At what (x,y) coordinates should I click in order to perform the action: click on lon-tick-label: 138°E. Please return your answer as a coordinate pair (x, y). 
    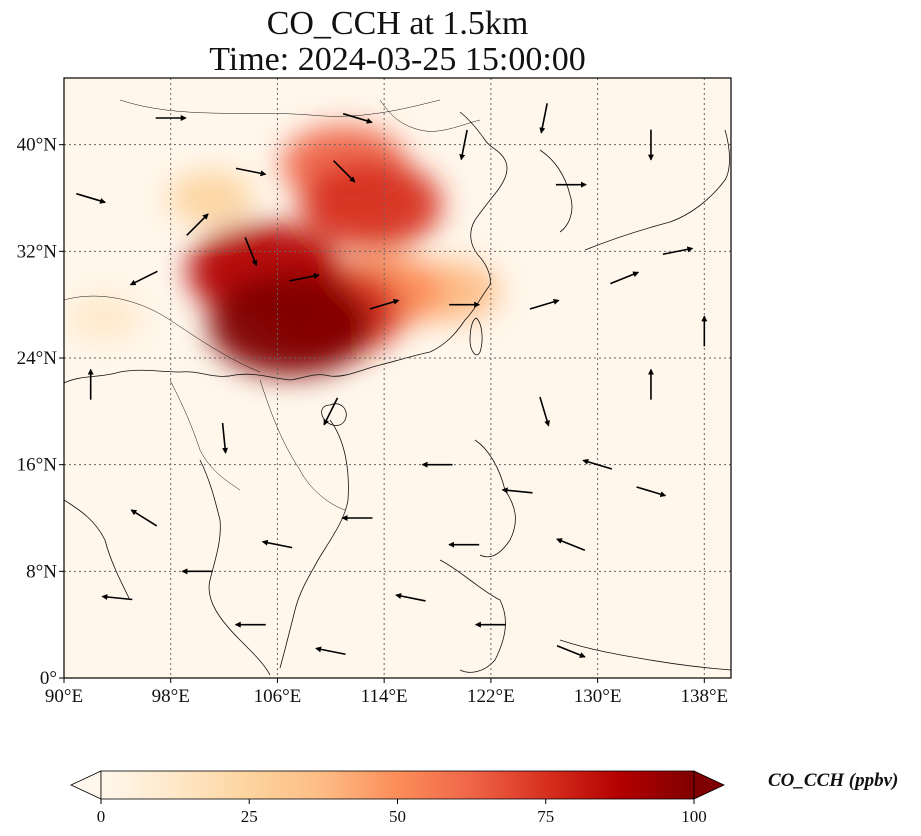
    Looking at the image, I should click on (704, 696).